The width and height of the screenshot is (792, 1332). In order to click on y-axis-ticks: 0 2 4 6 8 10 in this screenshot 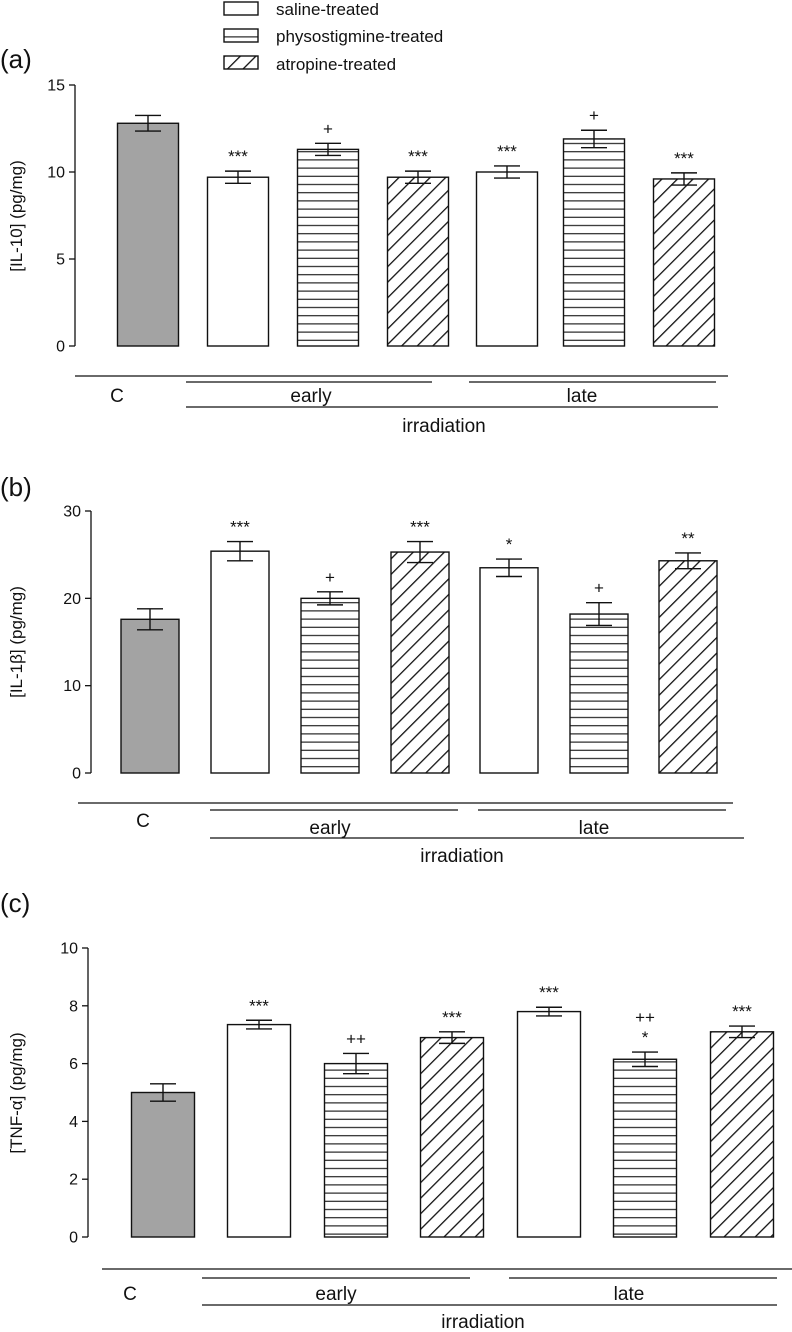, I will do `click(74, 1094)`.